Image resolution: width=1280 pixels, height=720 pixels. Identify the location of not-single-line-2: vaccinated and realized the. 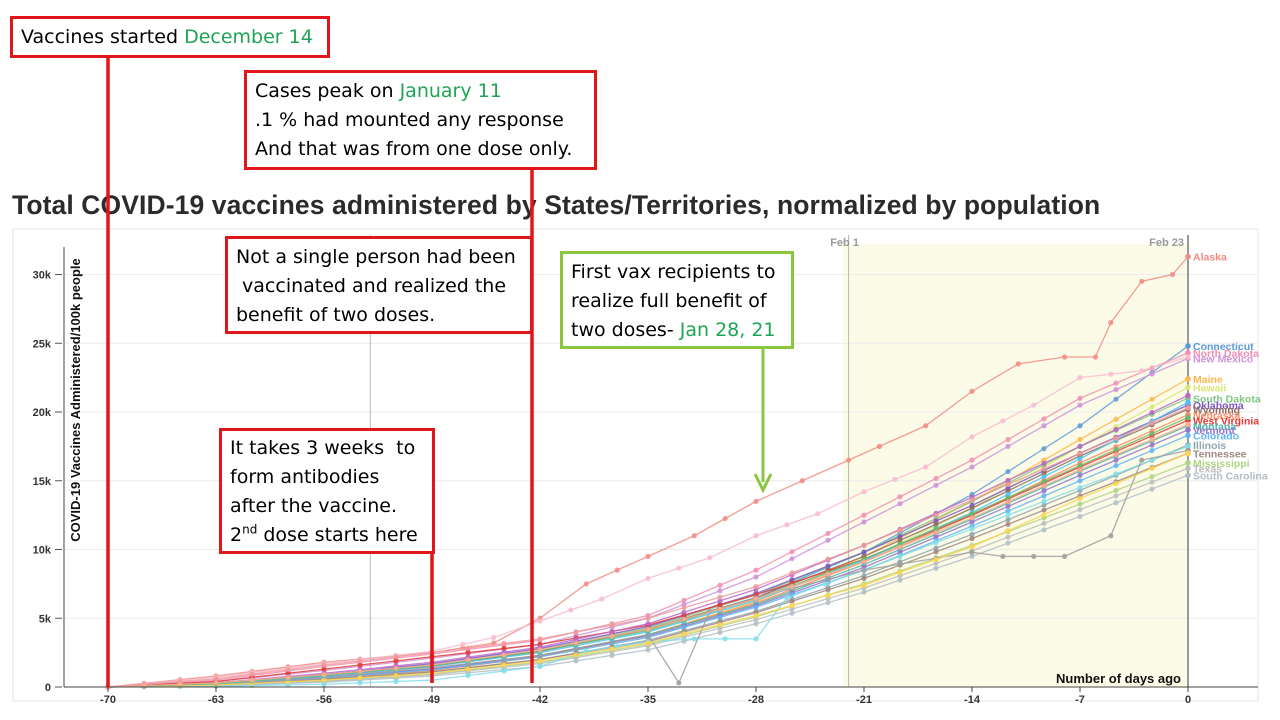
(371, 286).